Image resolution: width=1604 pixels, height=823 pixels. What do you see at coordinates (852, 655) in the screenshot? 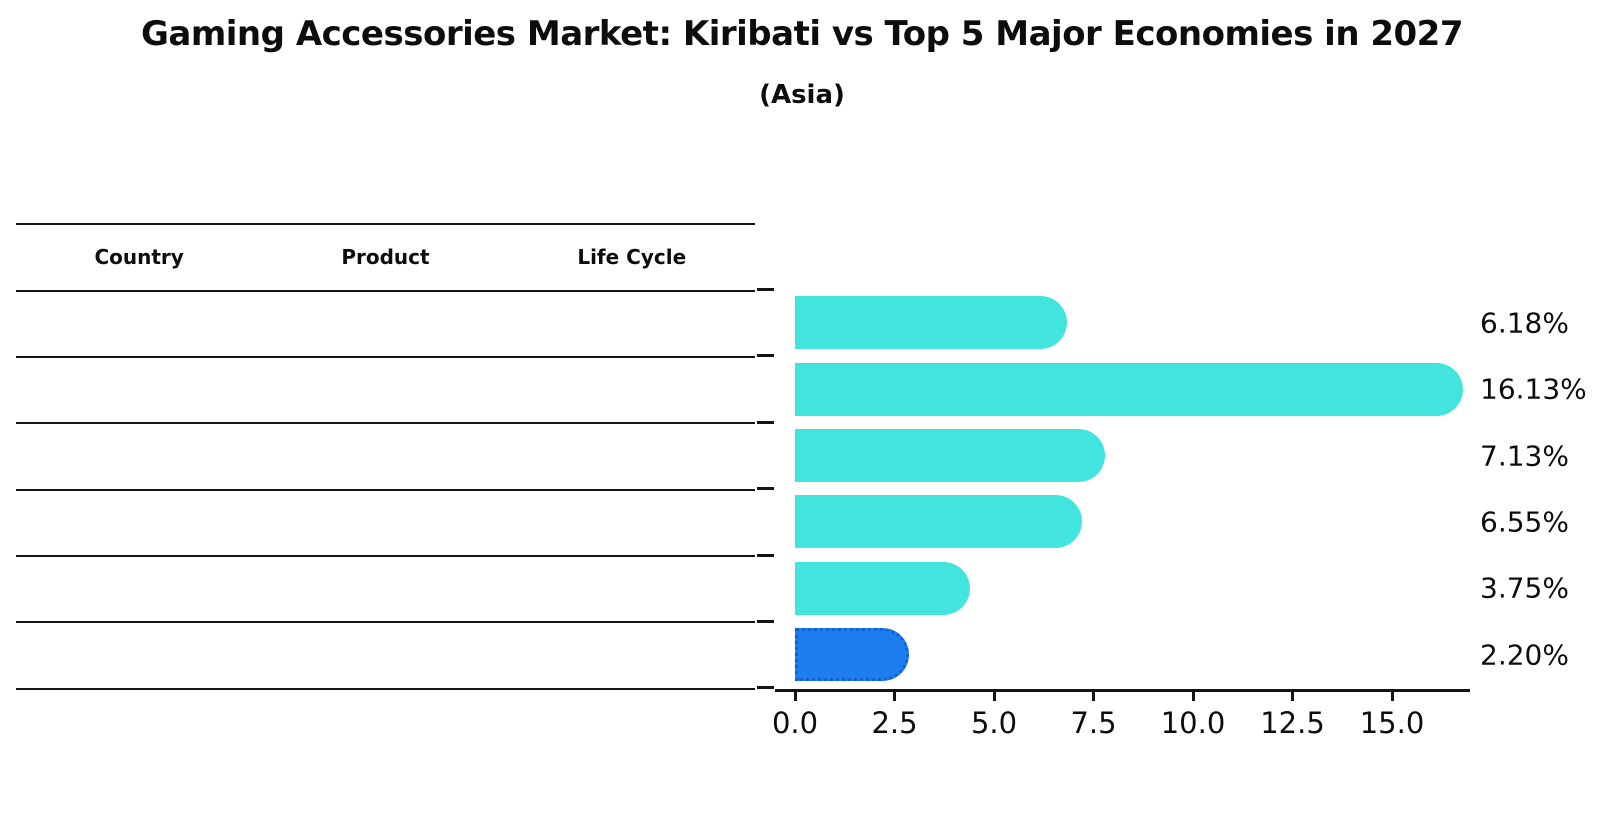
I see `bar-kiribati` at bounding box center [852, 655].